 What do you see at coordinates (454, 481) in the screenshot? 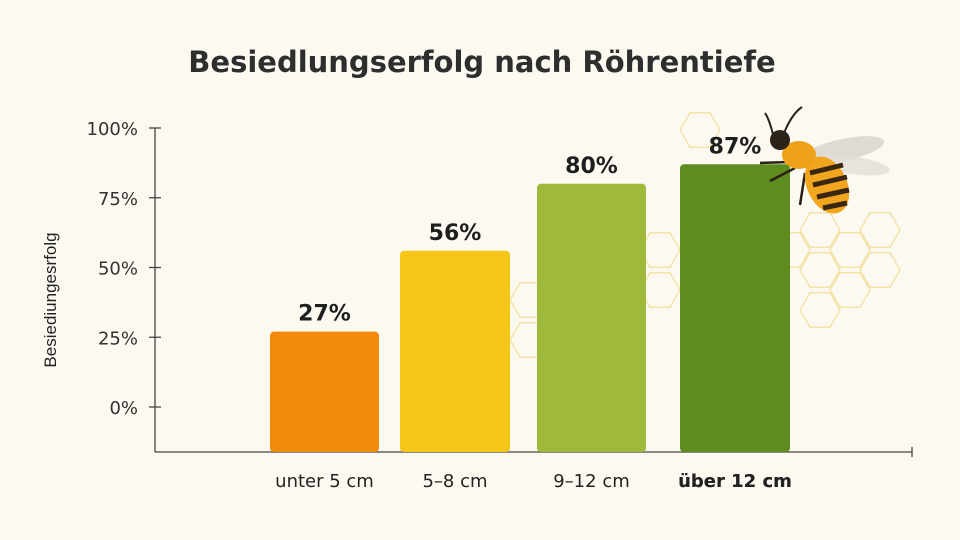
I see `x-tick-label: 5–8 cm` at bounding box center [454, 481].